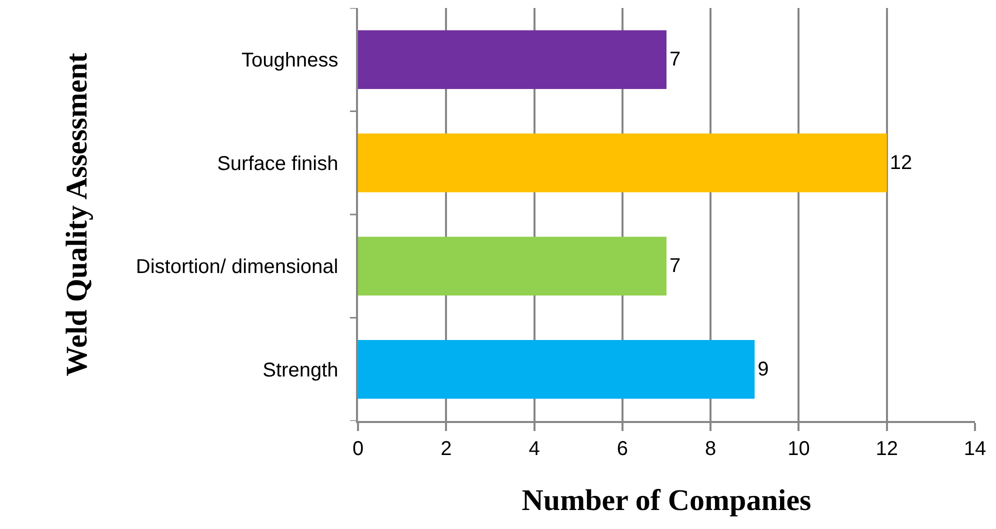  Describe the element at coordinates (667, 500) in the screenshot. I see `x-axis-title: Number of Companies` at that location.